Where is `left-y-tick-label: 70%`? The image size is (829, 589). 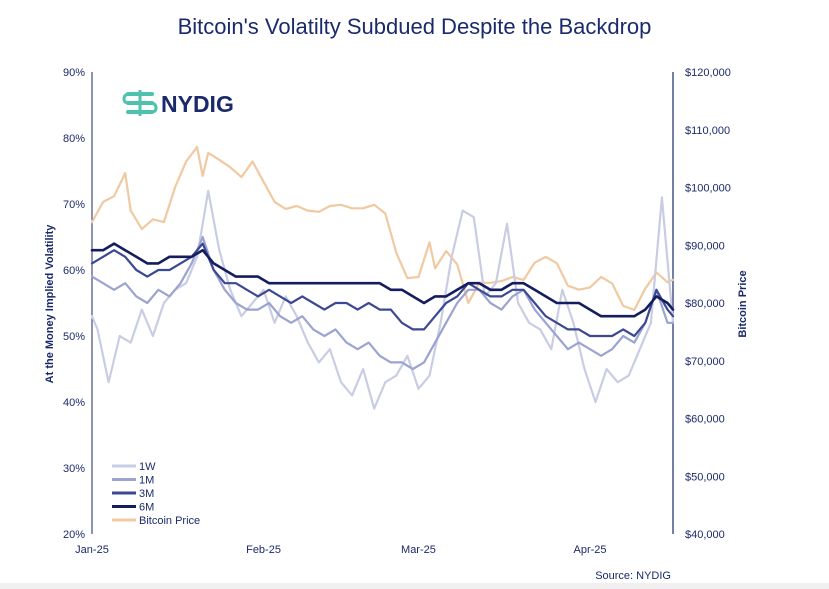
left-y-tick-label: 70% is located at coordinates (74, 205).